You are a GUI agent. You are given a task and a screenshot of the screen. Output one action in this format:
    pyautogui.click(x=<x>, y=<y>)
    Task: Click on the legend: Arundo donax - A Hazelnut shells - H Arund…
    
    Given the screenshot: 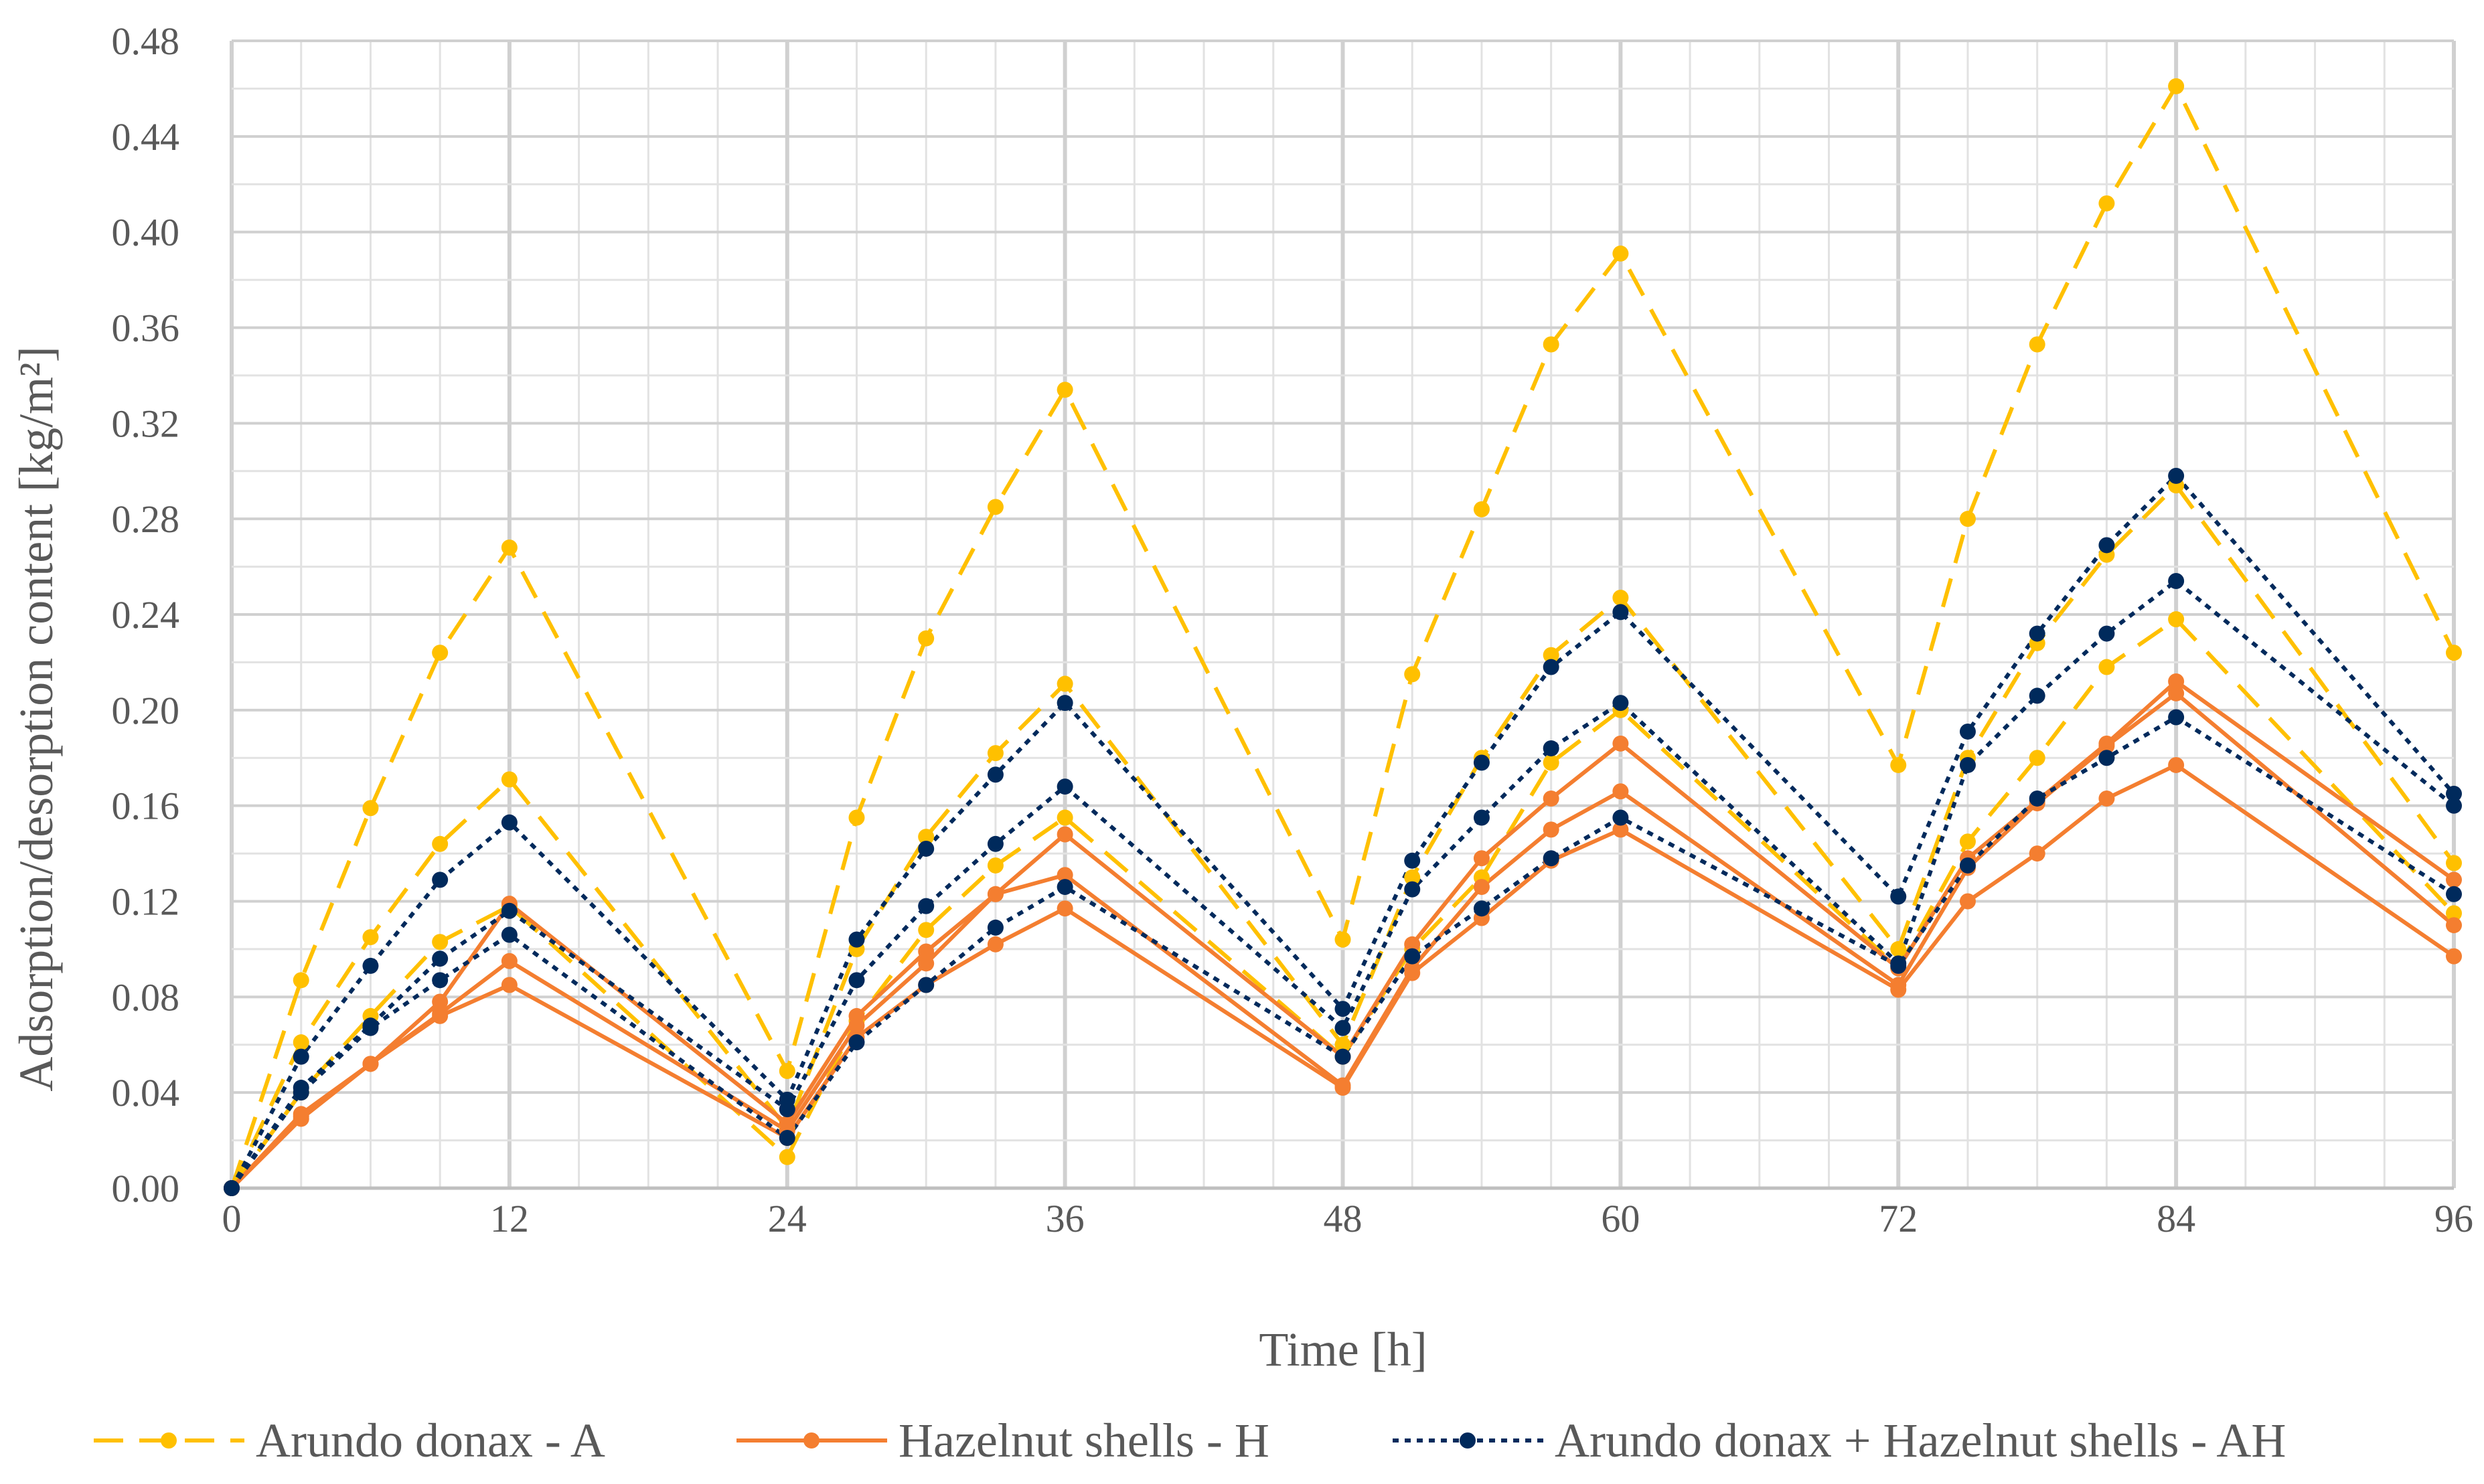 What is the action you would take?
    pyautogui.click(x=1190, y=1440)
    